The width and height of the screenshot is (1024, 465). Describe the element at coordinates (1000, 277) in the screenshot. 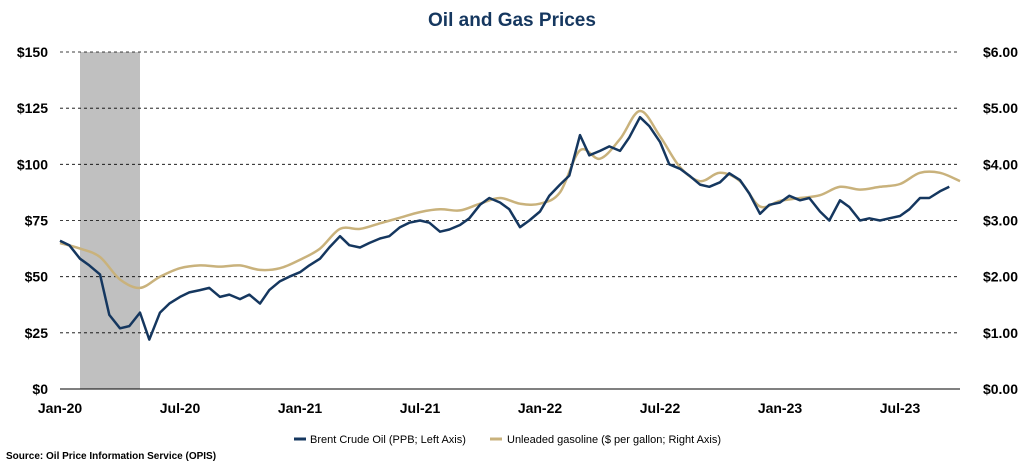

I see `right-tick-label: $2.00` at that location.